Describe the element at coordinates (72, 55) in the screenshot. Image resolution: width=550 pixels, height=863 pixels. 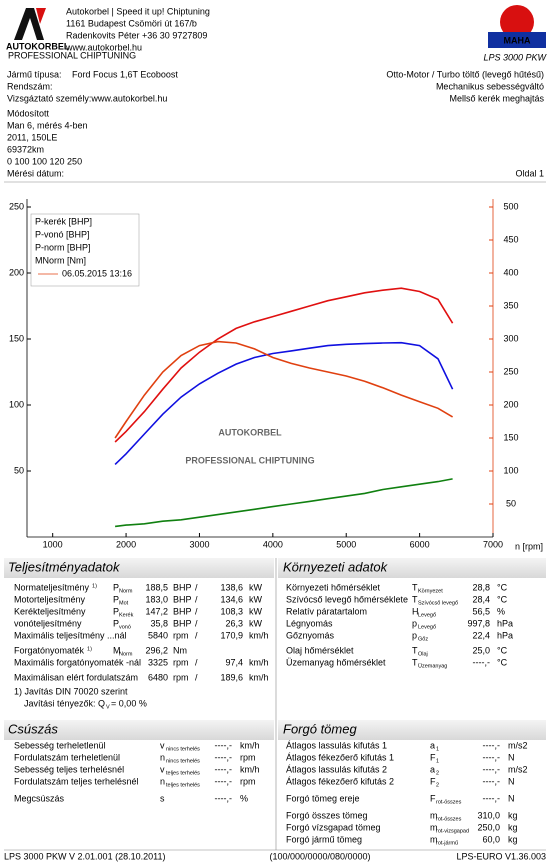
I see `logo-tagline: PROFESSIONAL CHIPTUNING` at that location.